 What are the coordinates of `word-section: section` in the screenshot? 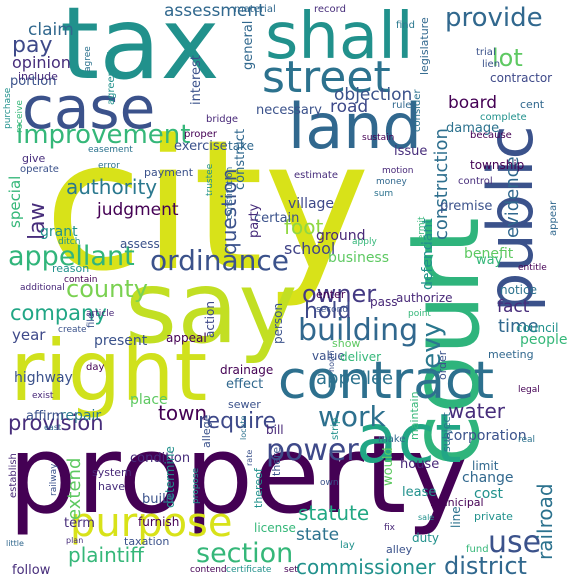 It's located at (244, 553).